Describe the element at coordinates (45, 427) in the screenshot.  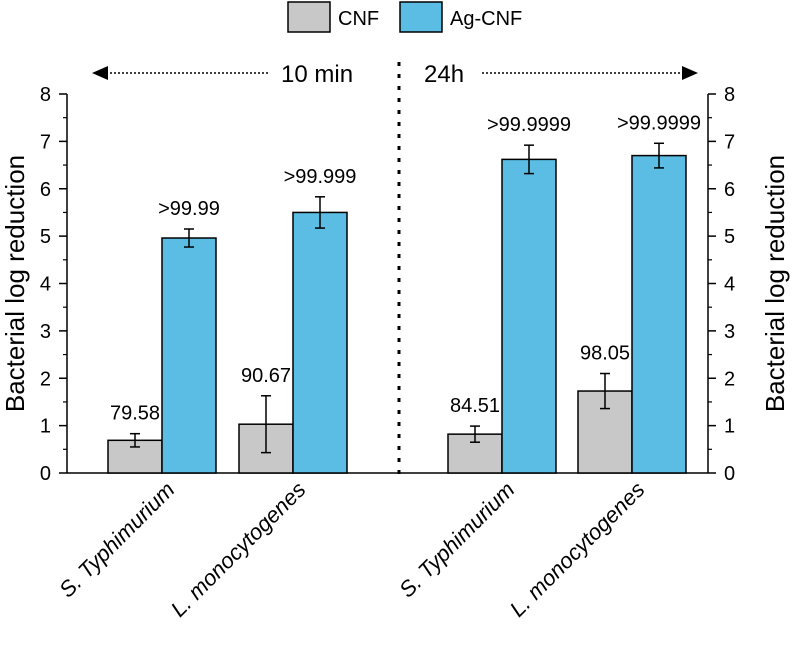
I see `p1-y-tick-label-1: 1` at that location.